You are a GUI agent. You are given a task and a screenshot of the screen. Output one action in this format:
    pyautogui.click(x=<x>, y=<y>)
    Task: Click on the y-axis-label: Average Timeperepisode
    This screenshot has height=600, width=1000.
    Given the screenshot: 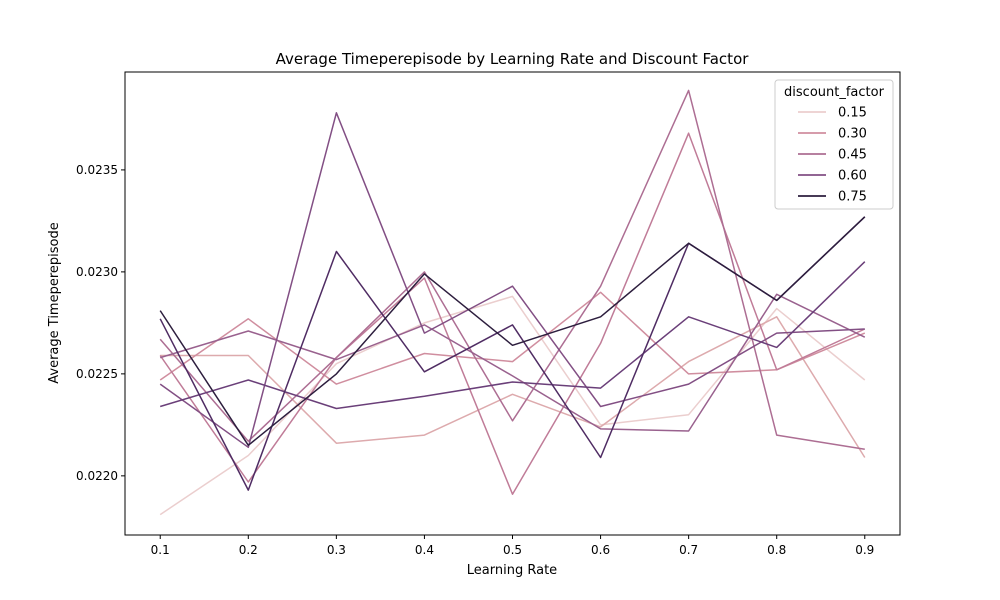 What is the action you would take?
    pyautogui.click(x=54, y=302)
    